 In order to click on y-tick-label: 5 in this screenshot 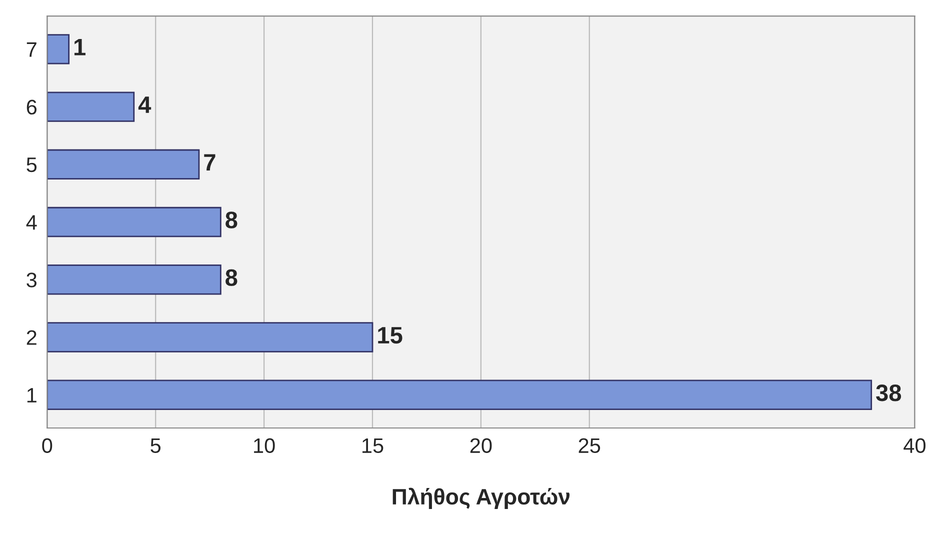, I will do `click(31, 165)`.